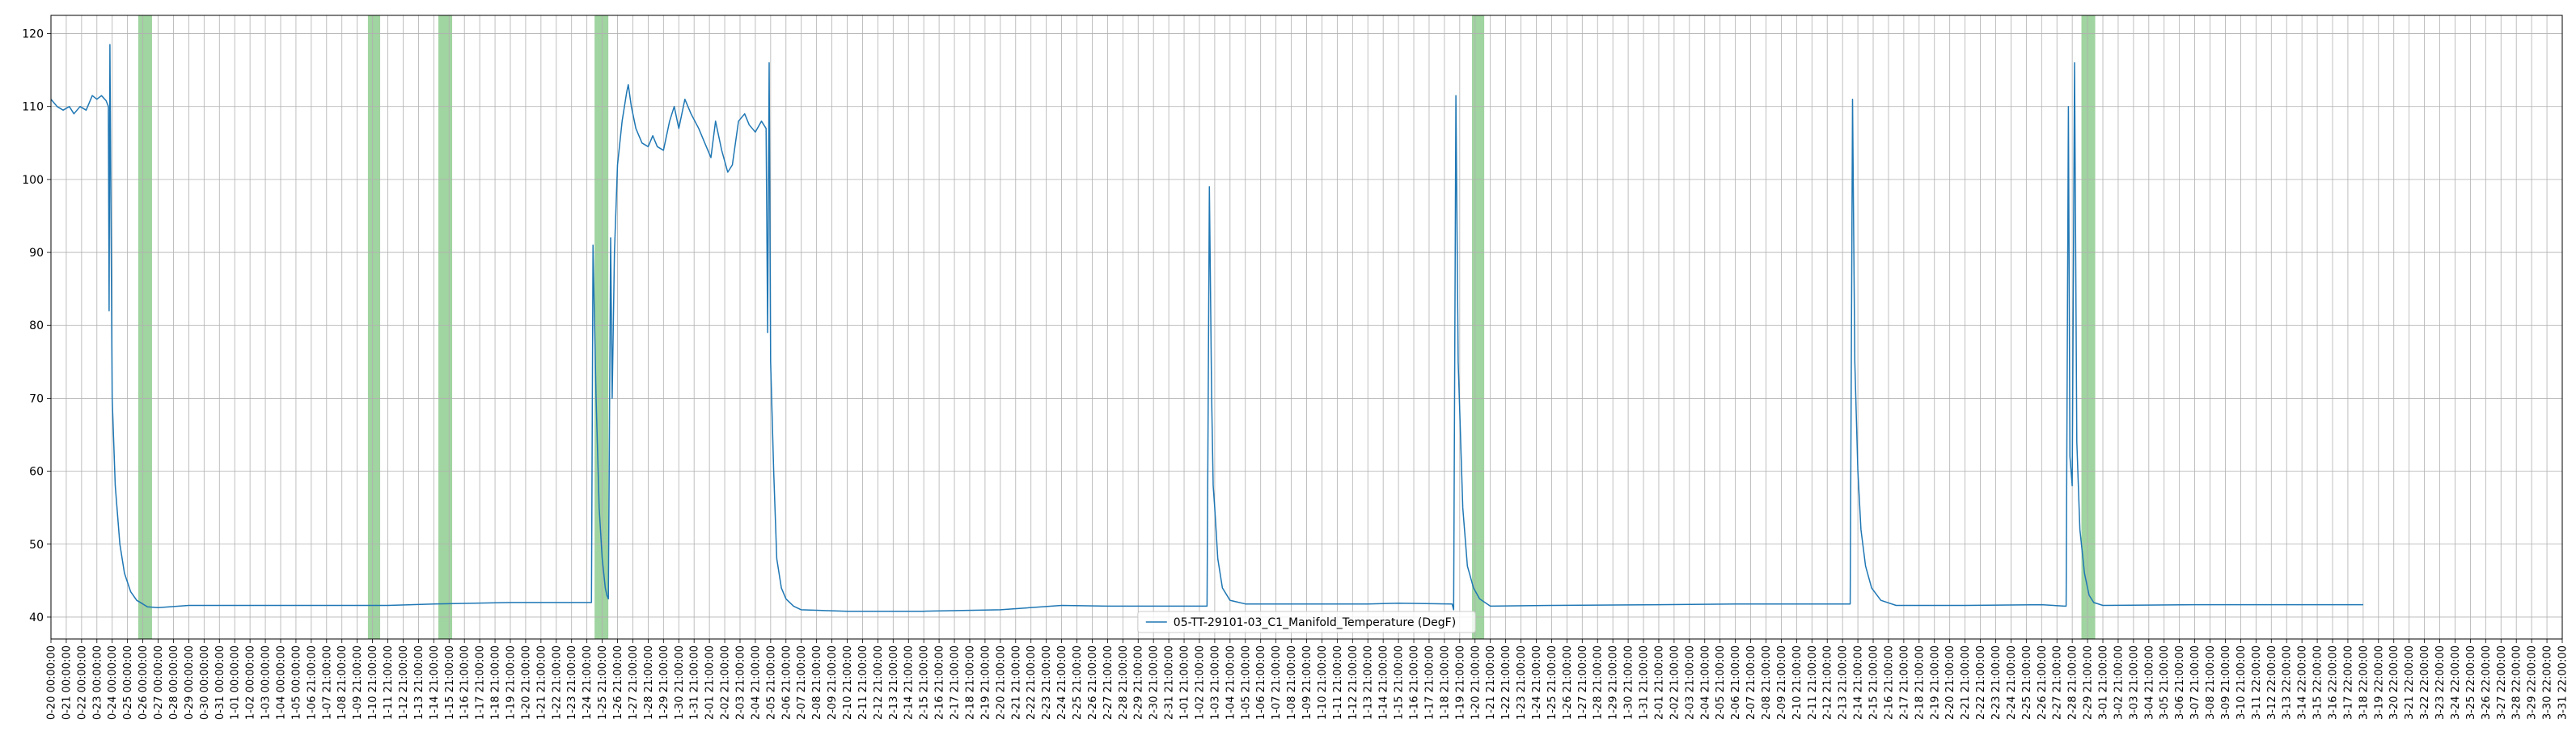 The image size is (2576, 732). Describe the element at coordinates (267, 682) in the screenshot. I see `x-tick-label: 1-03 00:00:00` at that location.